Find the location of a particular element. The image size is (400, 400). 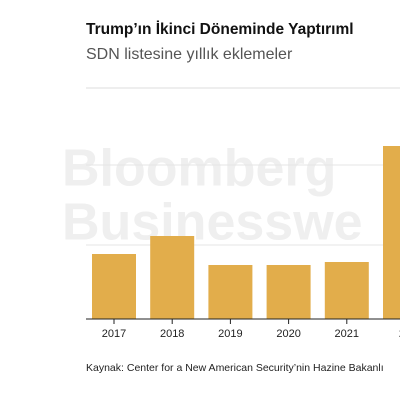

x-tick-label: 2020 is located at coordinates (288, 334).